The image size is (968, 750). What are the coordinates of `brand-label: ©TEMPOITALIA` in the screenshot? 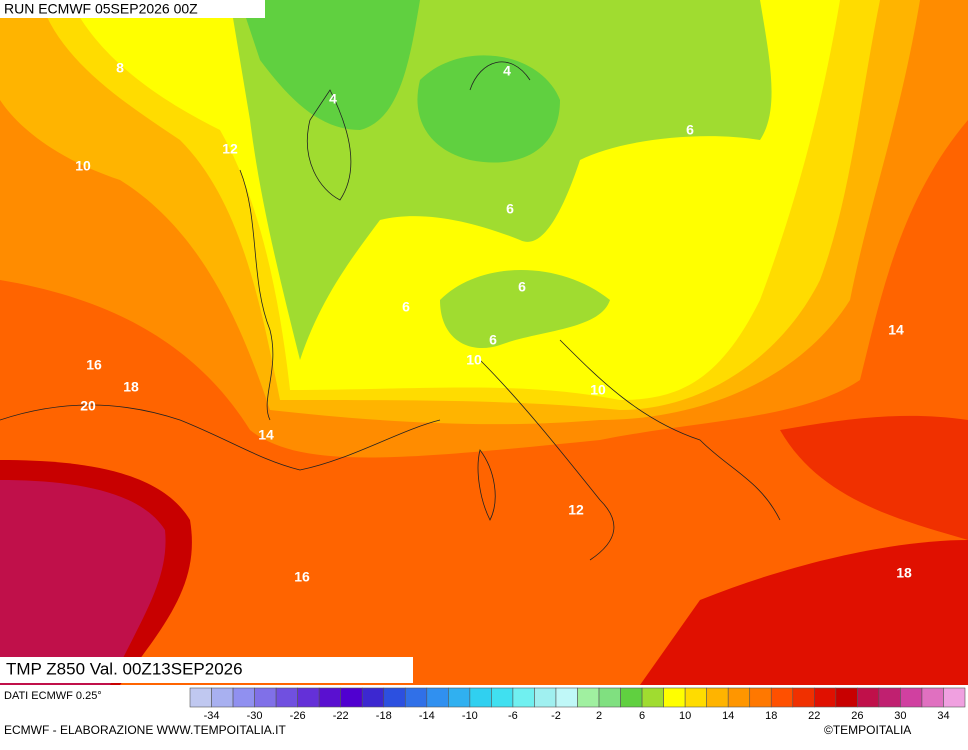 It's located at (867, 730).